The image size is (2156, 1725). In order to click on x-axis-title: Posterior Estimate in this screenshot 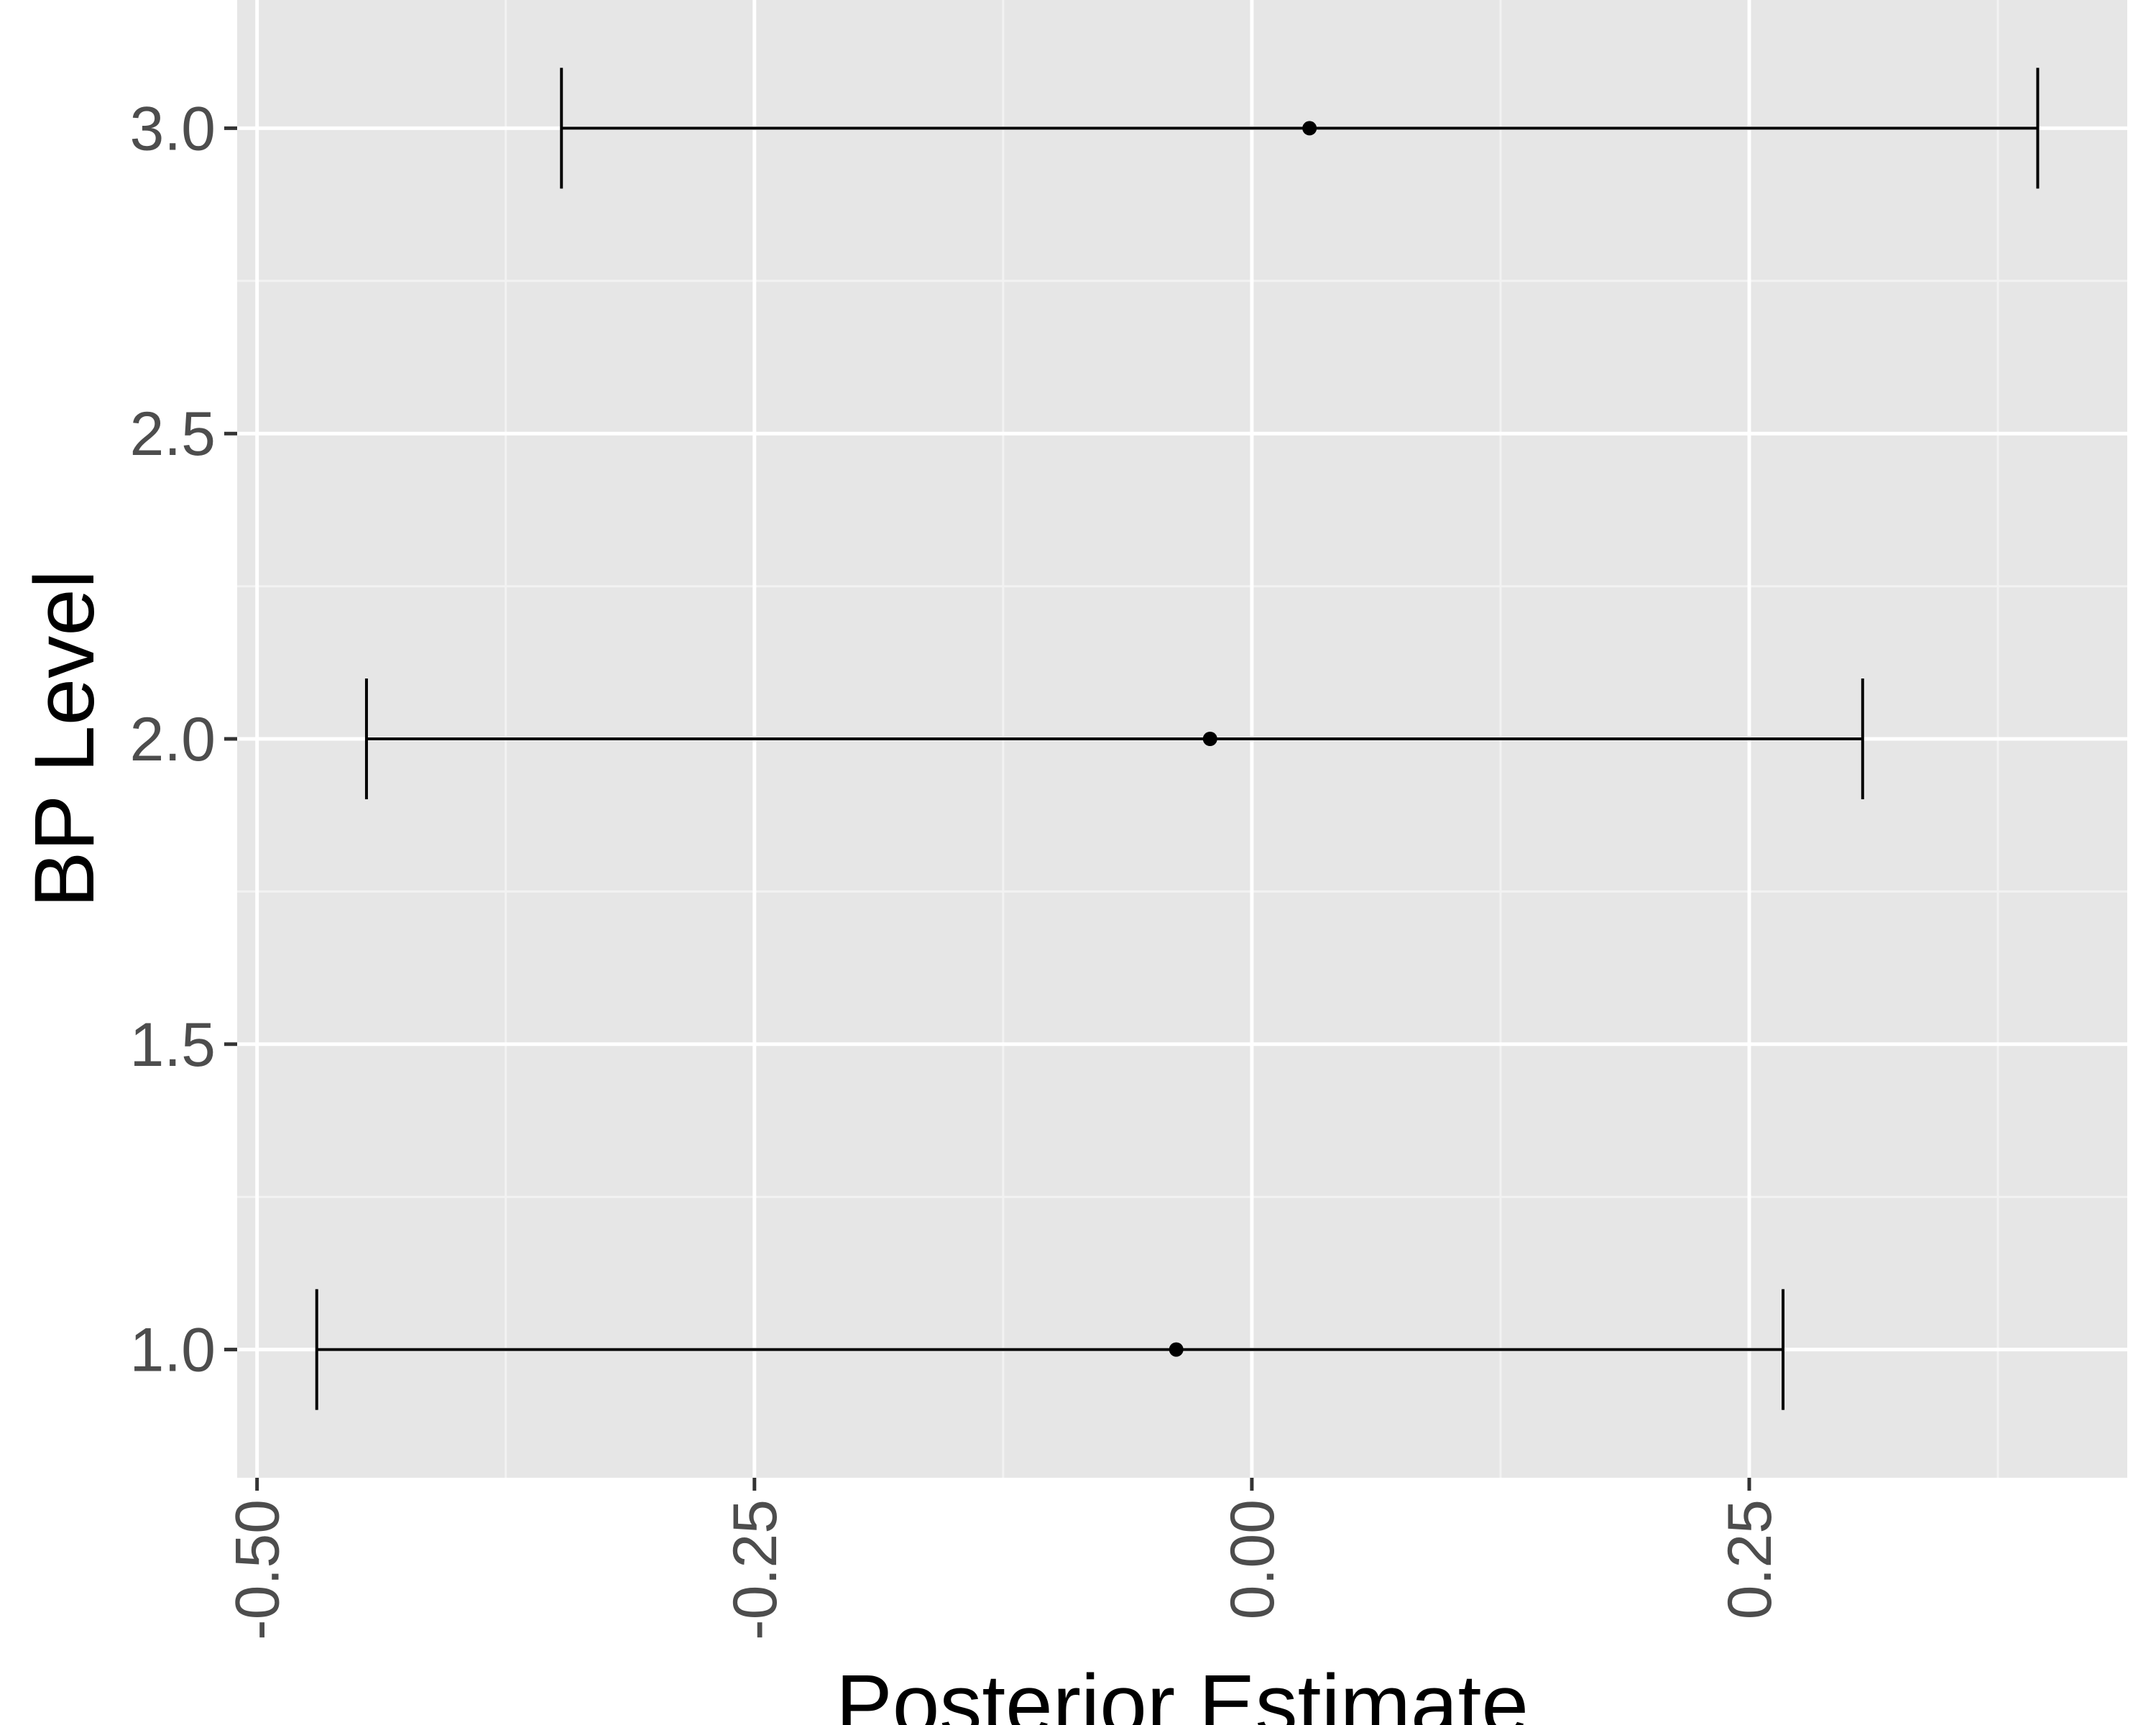, I will do `click(1182, 1691)`.